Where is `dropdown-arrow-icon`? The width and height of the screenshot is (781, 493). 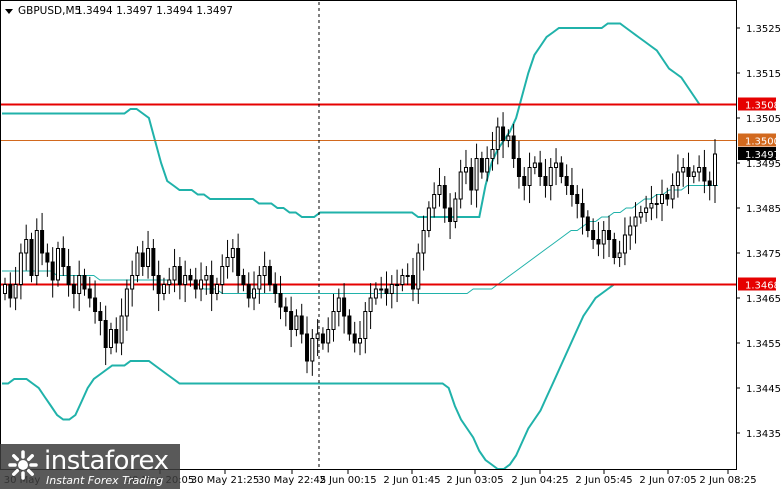
dropdown-arrow-icon is located at coordinates (9, 11).